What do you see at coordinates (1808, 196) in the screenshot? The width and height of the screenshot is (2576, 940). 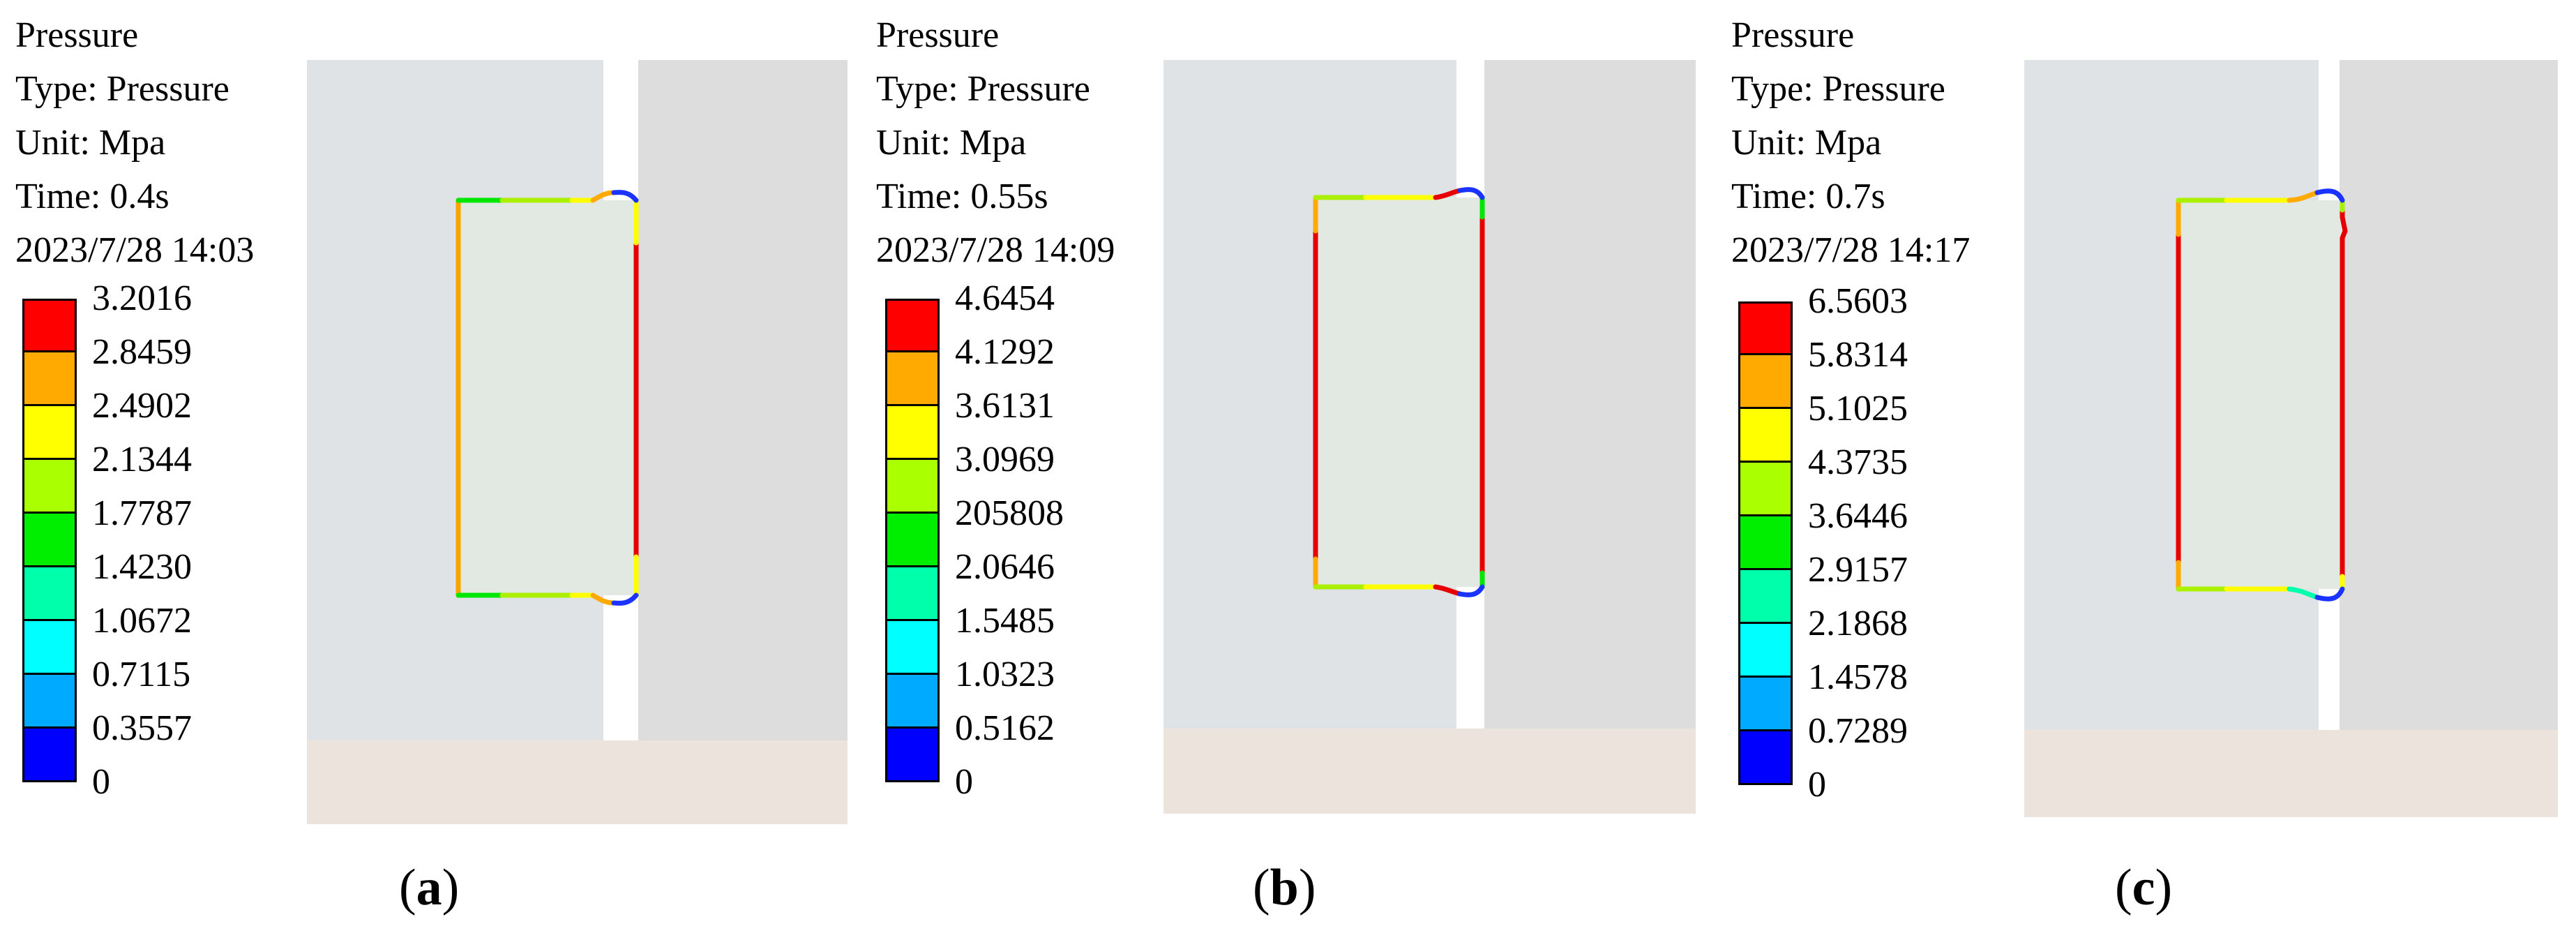 I see `header-time: Time: 0.7s` at bounding box center [1808, 196].